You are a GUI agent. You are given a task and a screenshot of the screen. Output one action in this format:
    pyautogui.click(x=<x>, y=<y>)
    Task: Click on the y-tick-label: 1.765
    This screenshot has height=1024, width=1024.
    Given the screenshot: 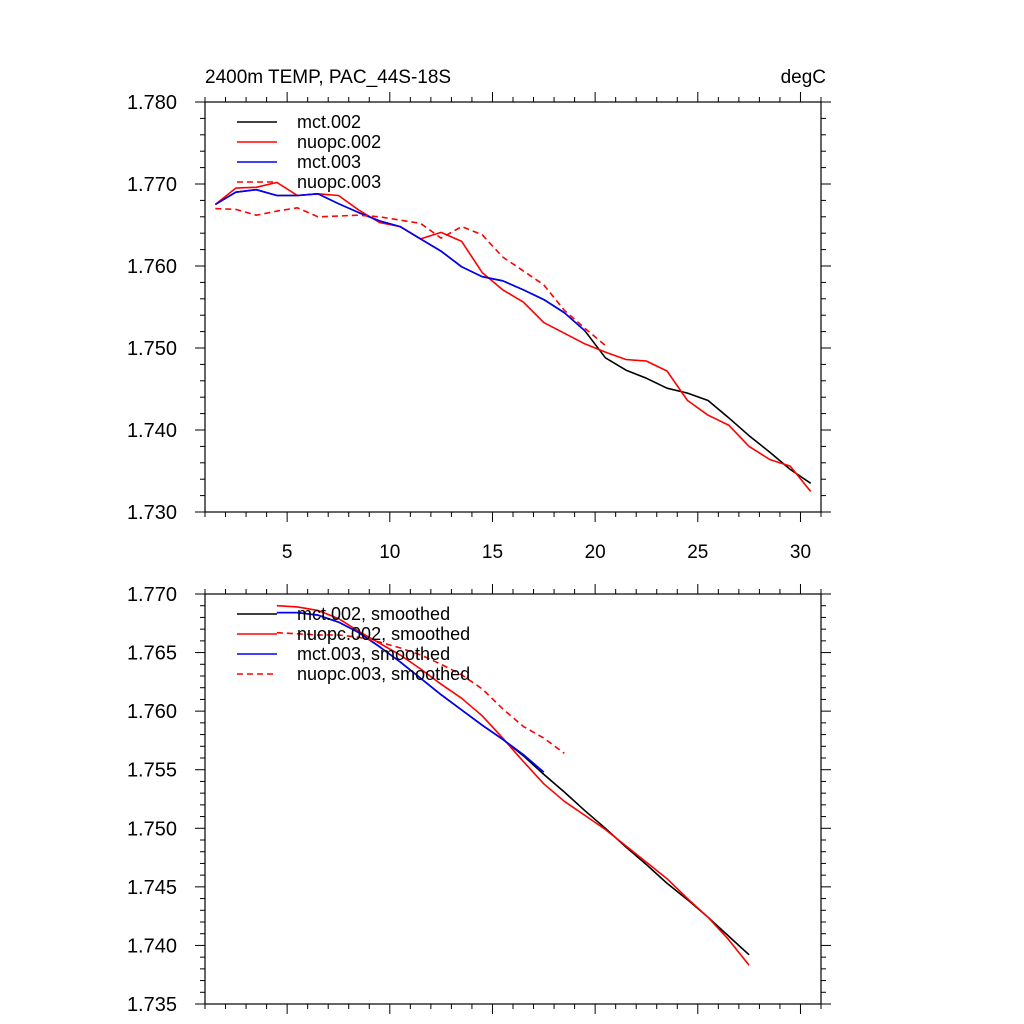 What is the action you would take?
    pyautogui.click(x=152, y=654)
    